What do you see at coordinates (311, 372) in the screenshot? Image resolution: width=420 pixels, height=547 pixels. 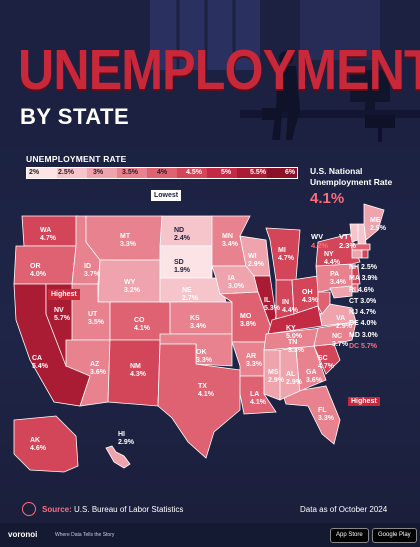 I see `state-abbr: GA` at bounding box center [311, 372].